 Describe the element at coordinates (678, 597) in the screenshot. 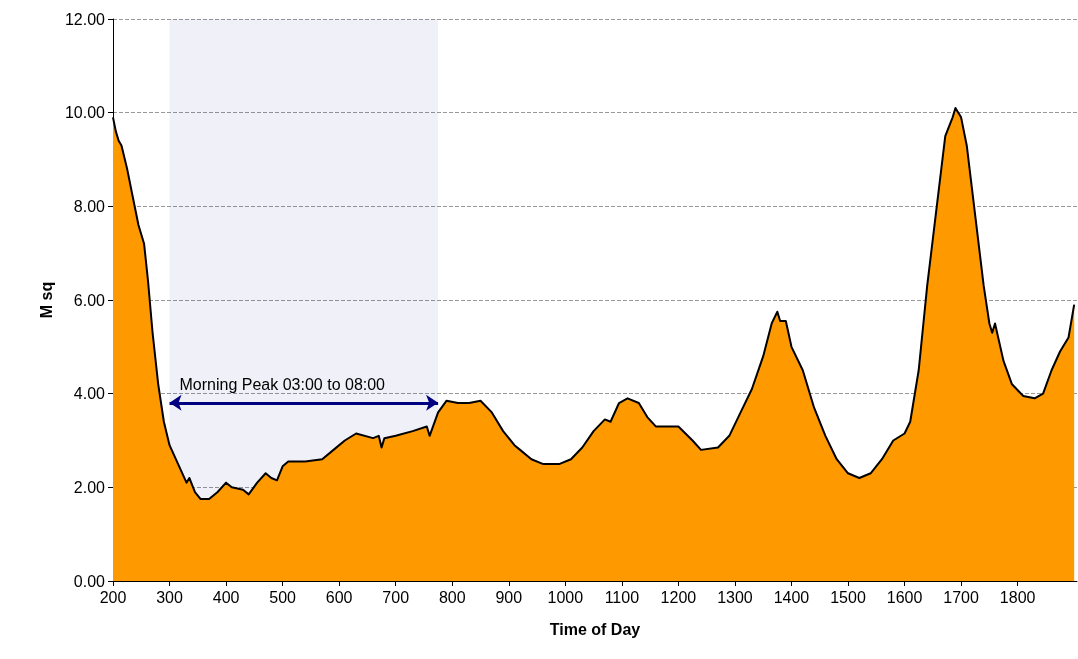

I see `x-tick-label: 1200` at that location.